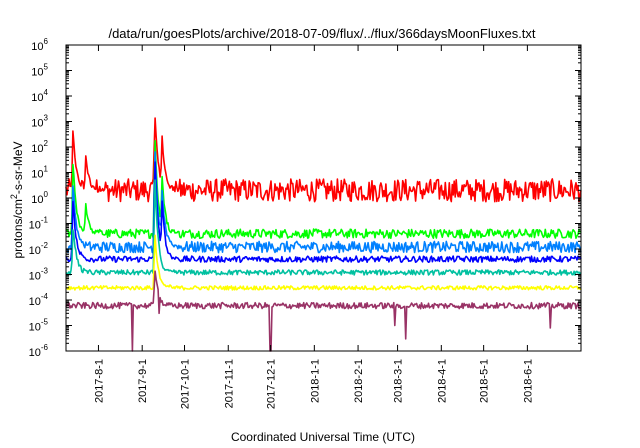  I want to click on x-tick-label: 2018-1-1, so click(315, 381).